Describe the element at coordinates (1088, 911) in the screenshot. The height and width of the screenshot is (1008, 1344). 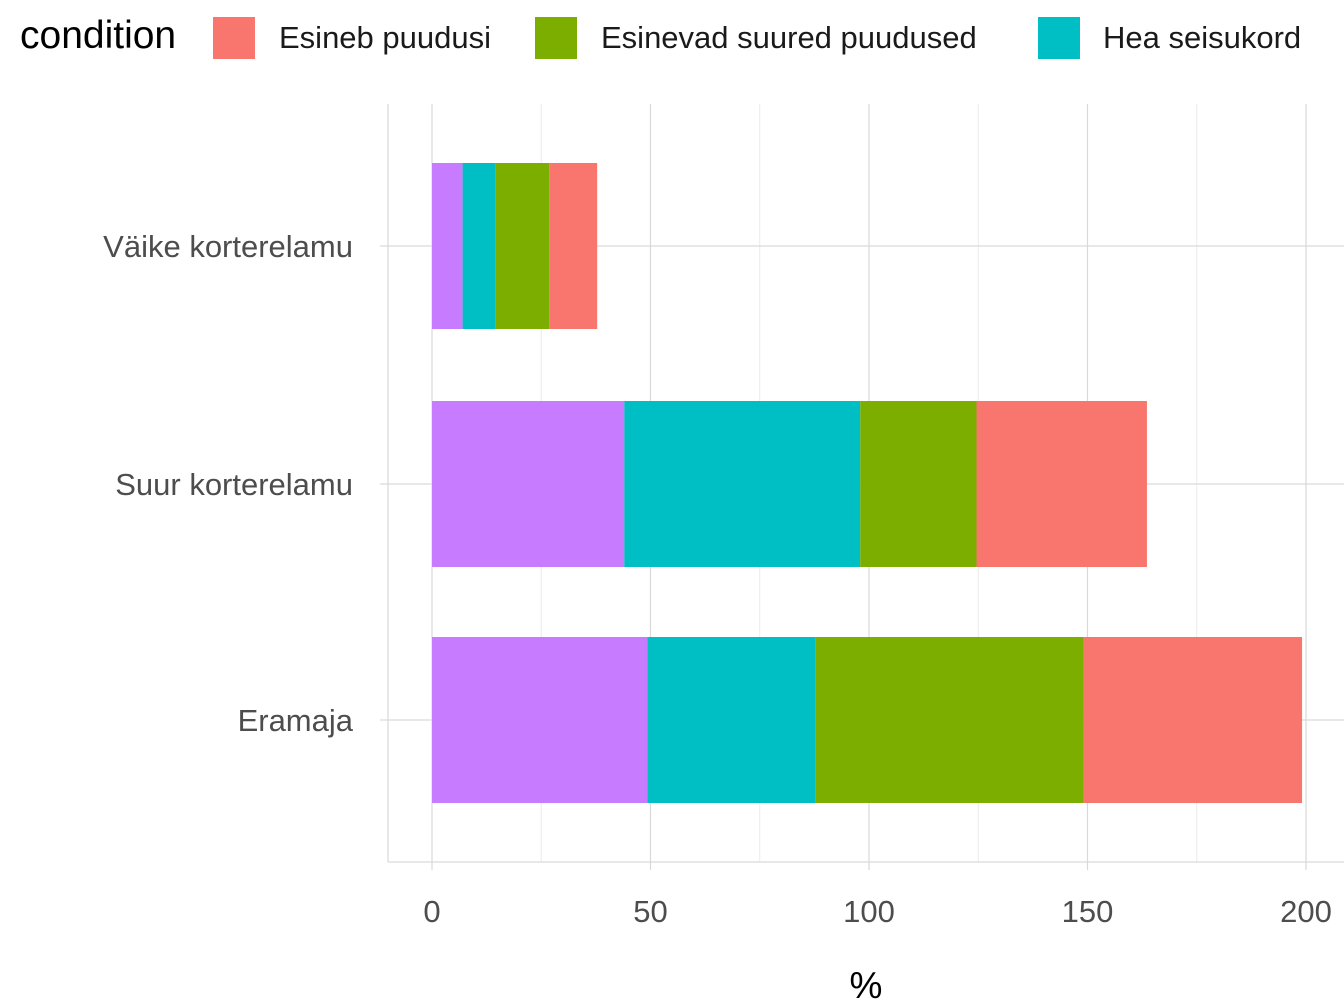
I see `x-tick-label: 150` at that location.